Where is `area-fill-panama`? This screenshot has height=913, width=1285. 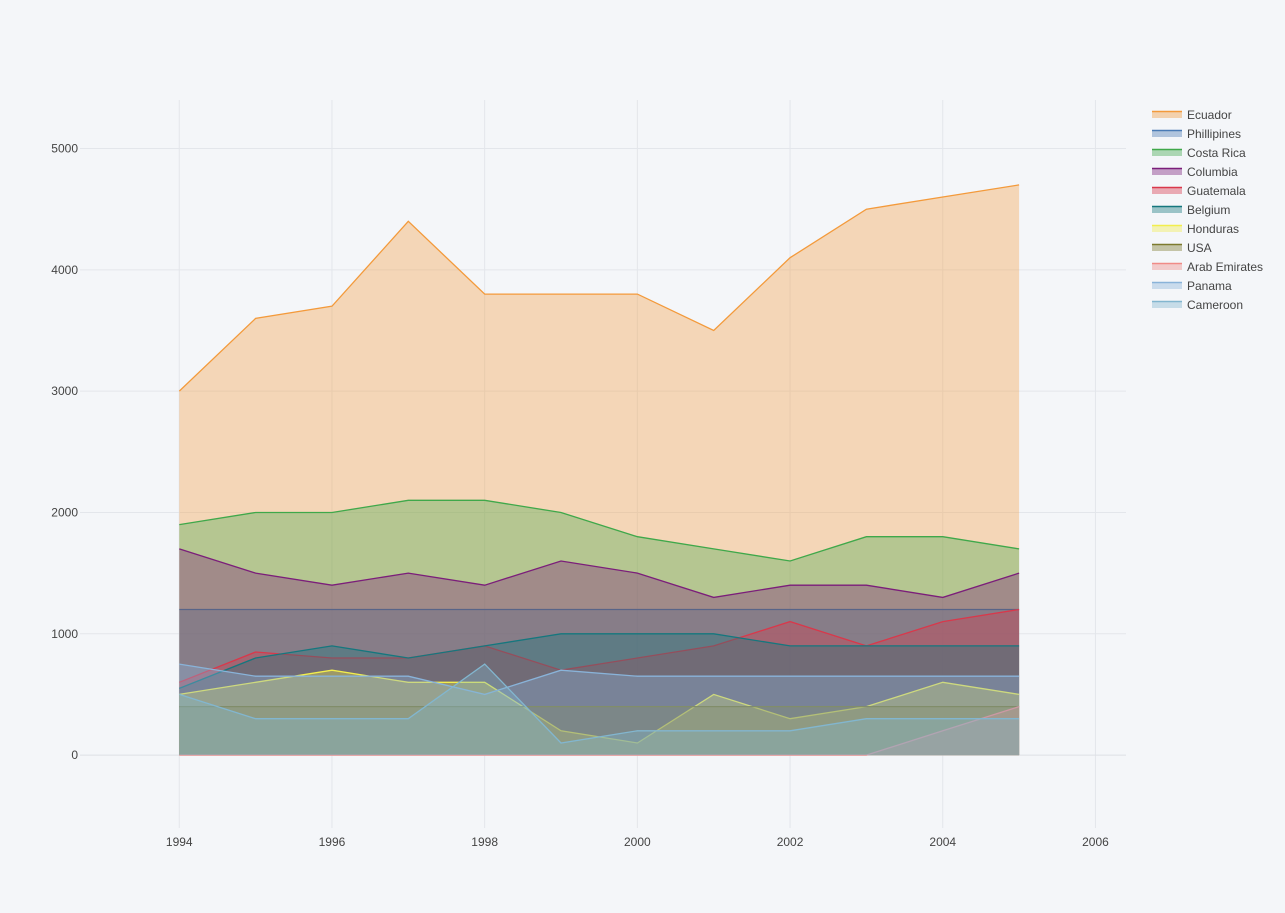
area-fill-panama is located at coordinates (599, 710).